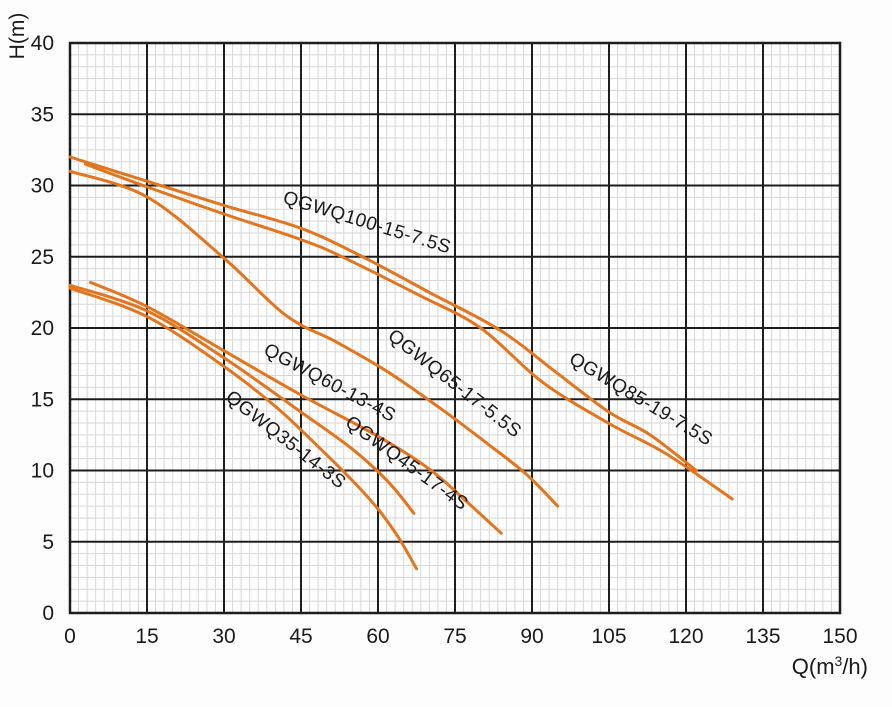 This screenshot has height=707, width=892. Describe the element at coordinates (531, 636) in the screenshot. I see `x-tick-90: 90` at that location.